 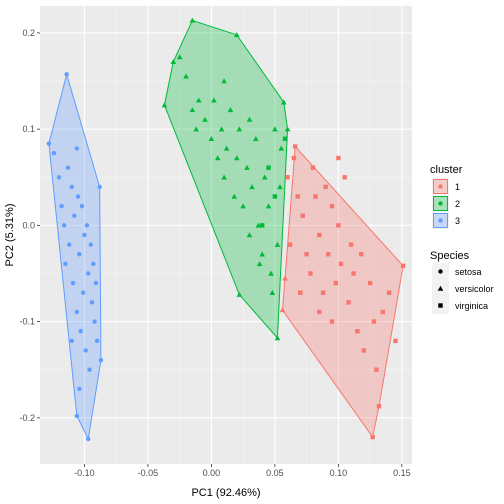 I want to click on legend-label-setosa: setosa, so click(x=468, y=272).